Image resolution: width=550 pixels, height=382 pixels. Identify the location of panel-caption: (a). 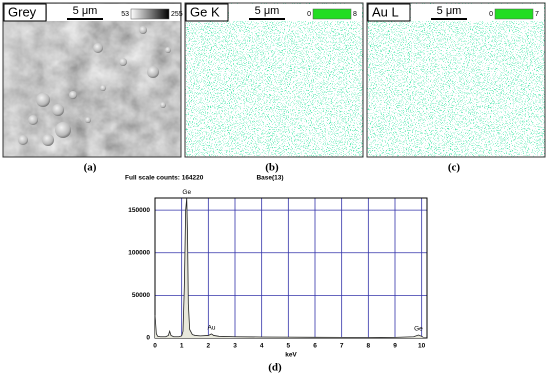
(90, 168).